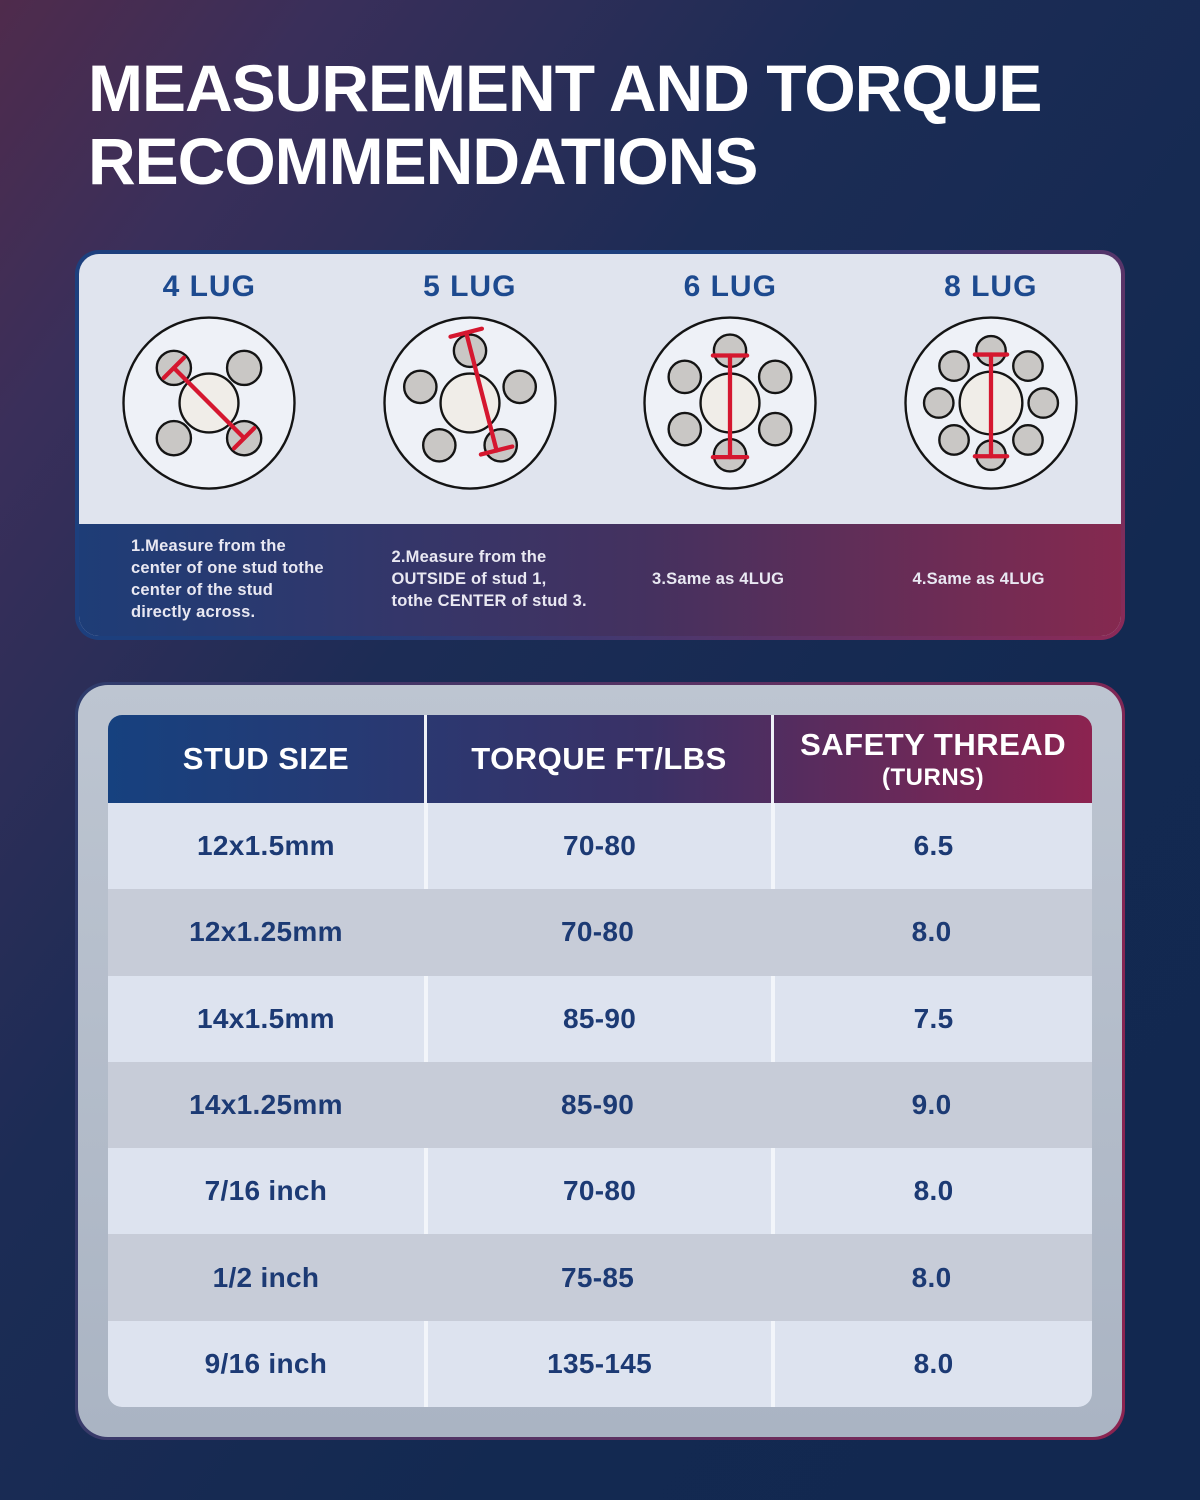  I want to click on lug-label-8: 8 LUG, so click(991, 286).